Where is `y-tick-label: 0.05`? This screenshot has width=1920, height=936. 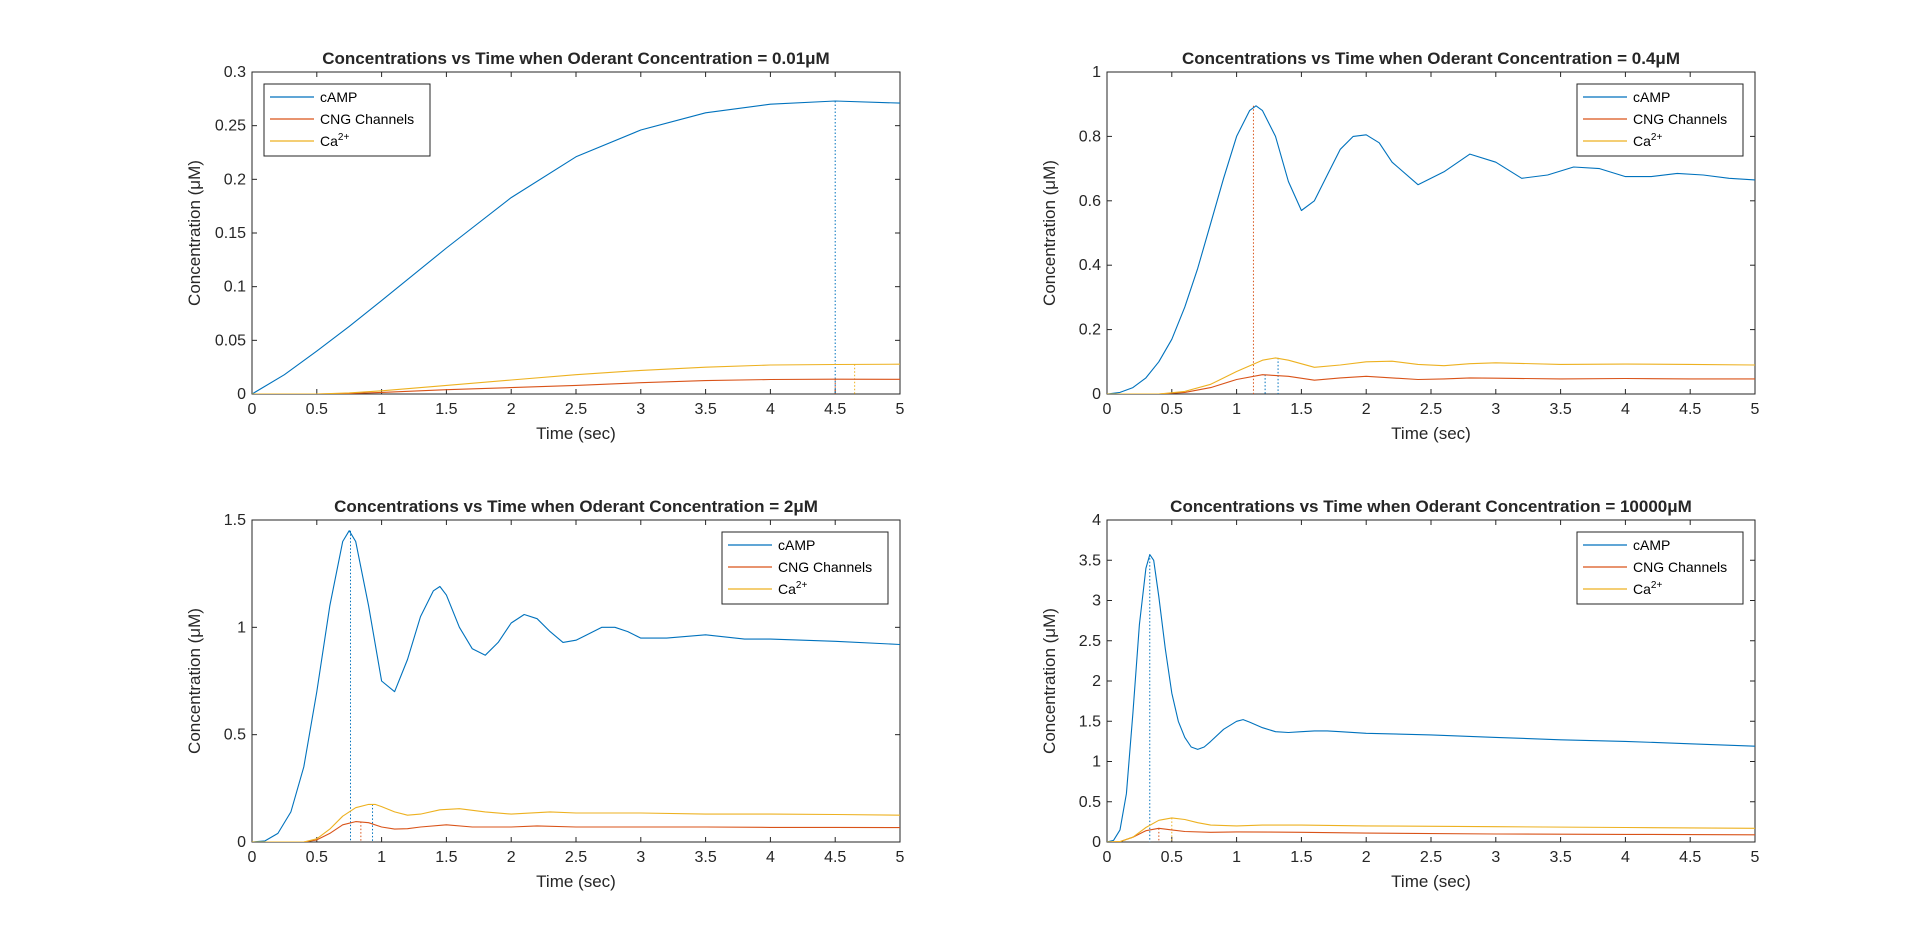 y-tick-label: 0.05 is located at coordinates (230, 340).